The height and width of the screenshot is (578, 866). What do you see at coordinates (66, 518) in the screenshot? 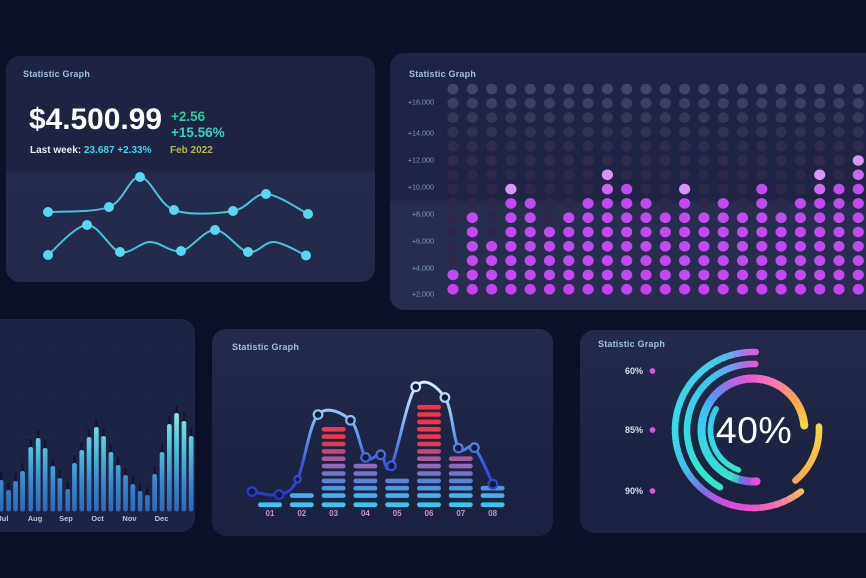
I see `svg-text: Sep` at bounding box center [66, 518].